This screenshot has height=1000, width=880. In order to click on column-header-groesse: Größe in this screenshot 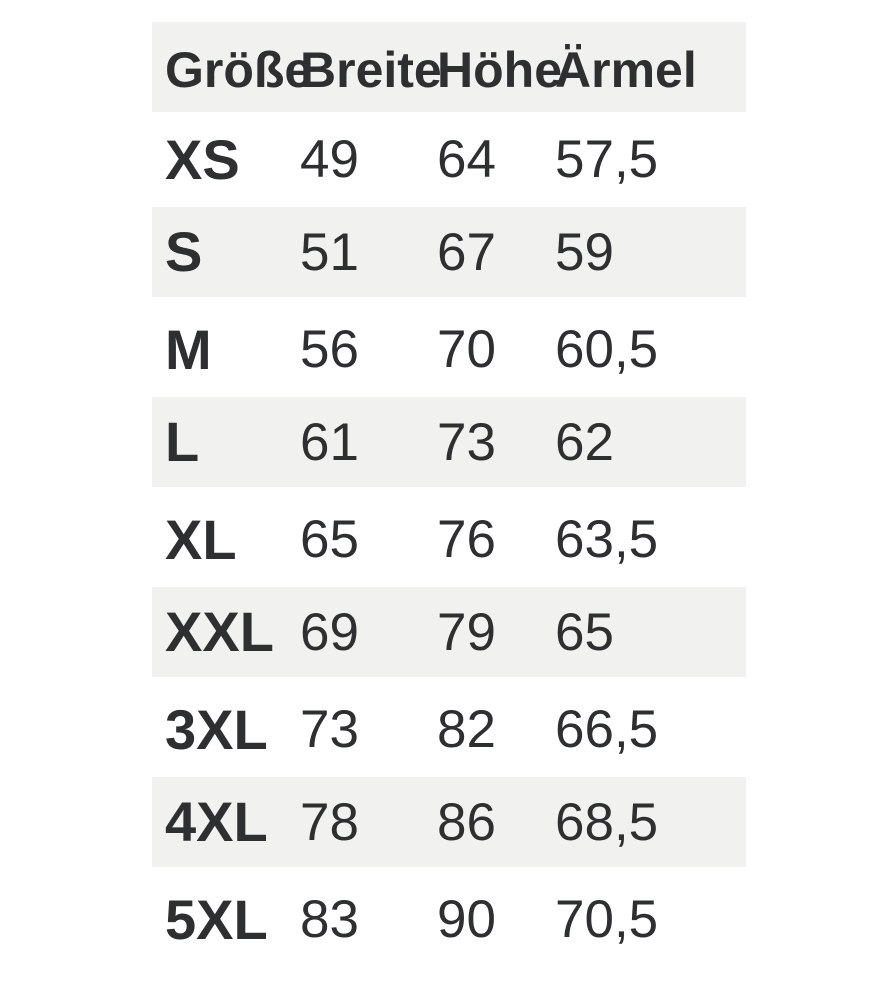, I will do `click(239, 70)`.